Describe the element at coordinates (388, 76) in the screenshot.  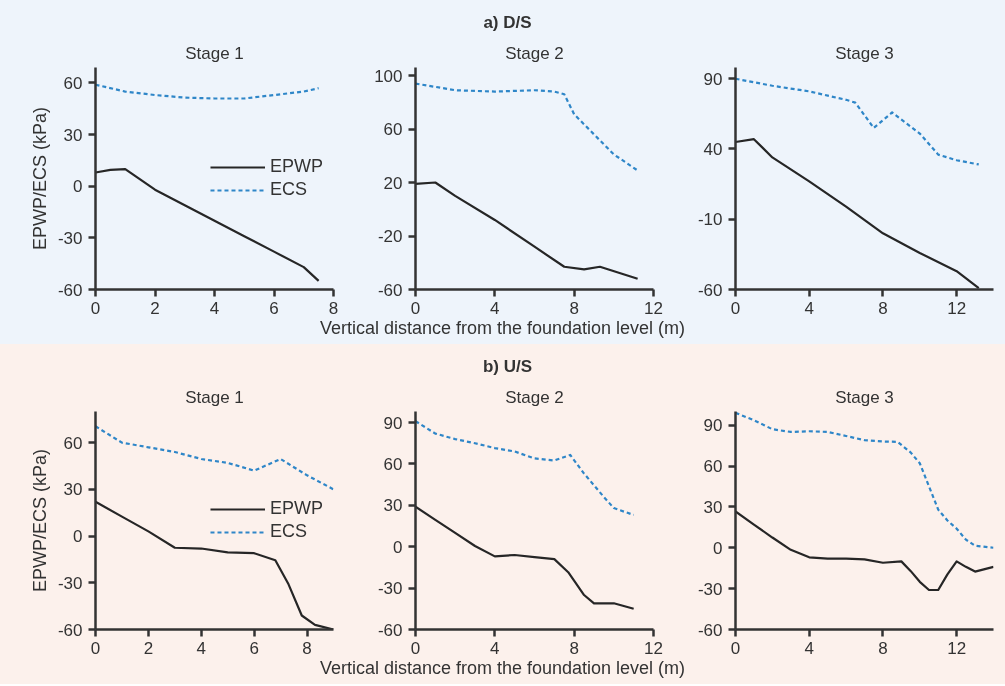
I see `y-tick-label: 100` at that location.